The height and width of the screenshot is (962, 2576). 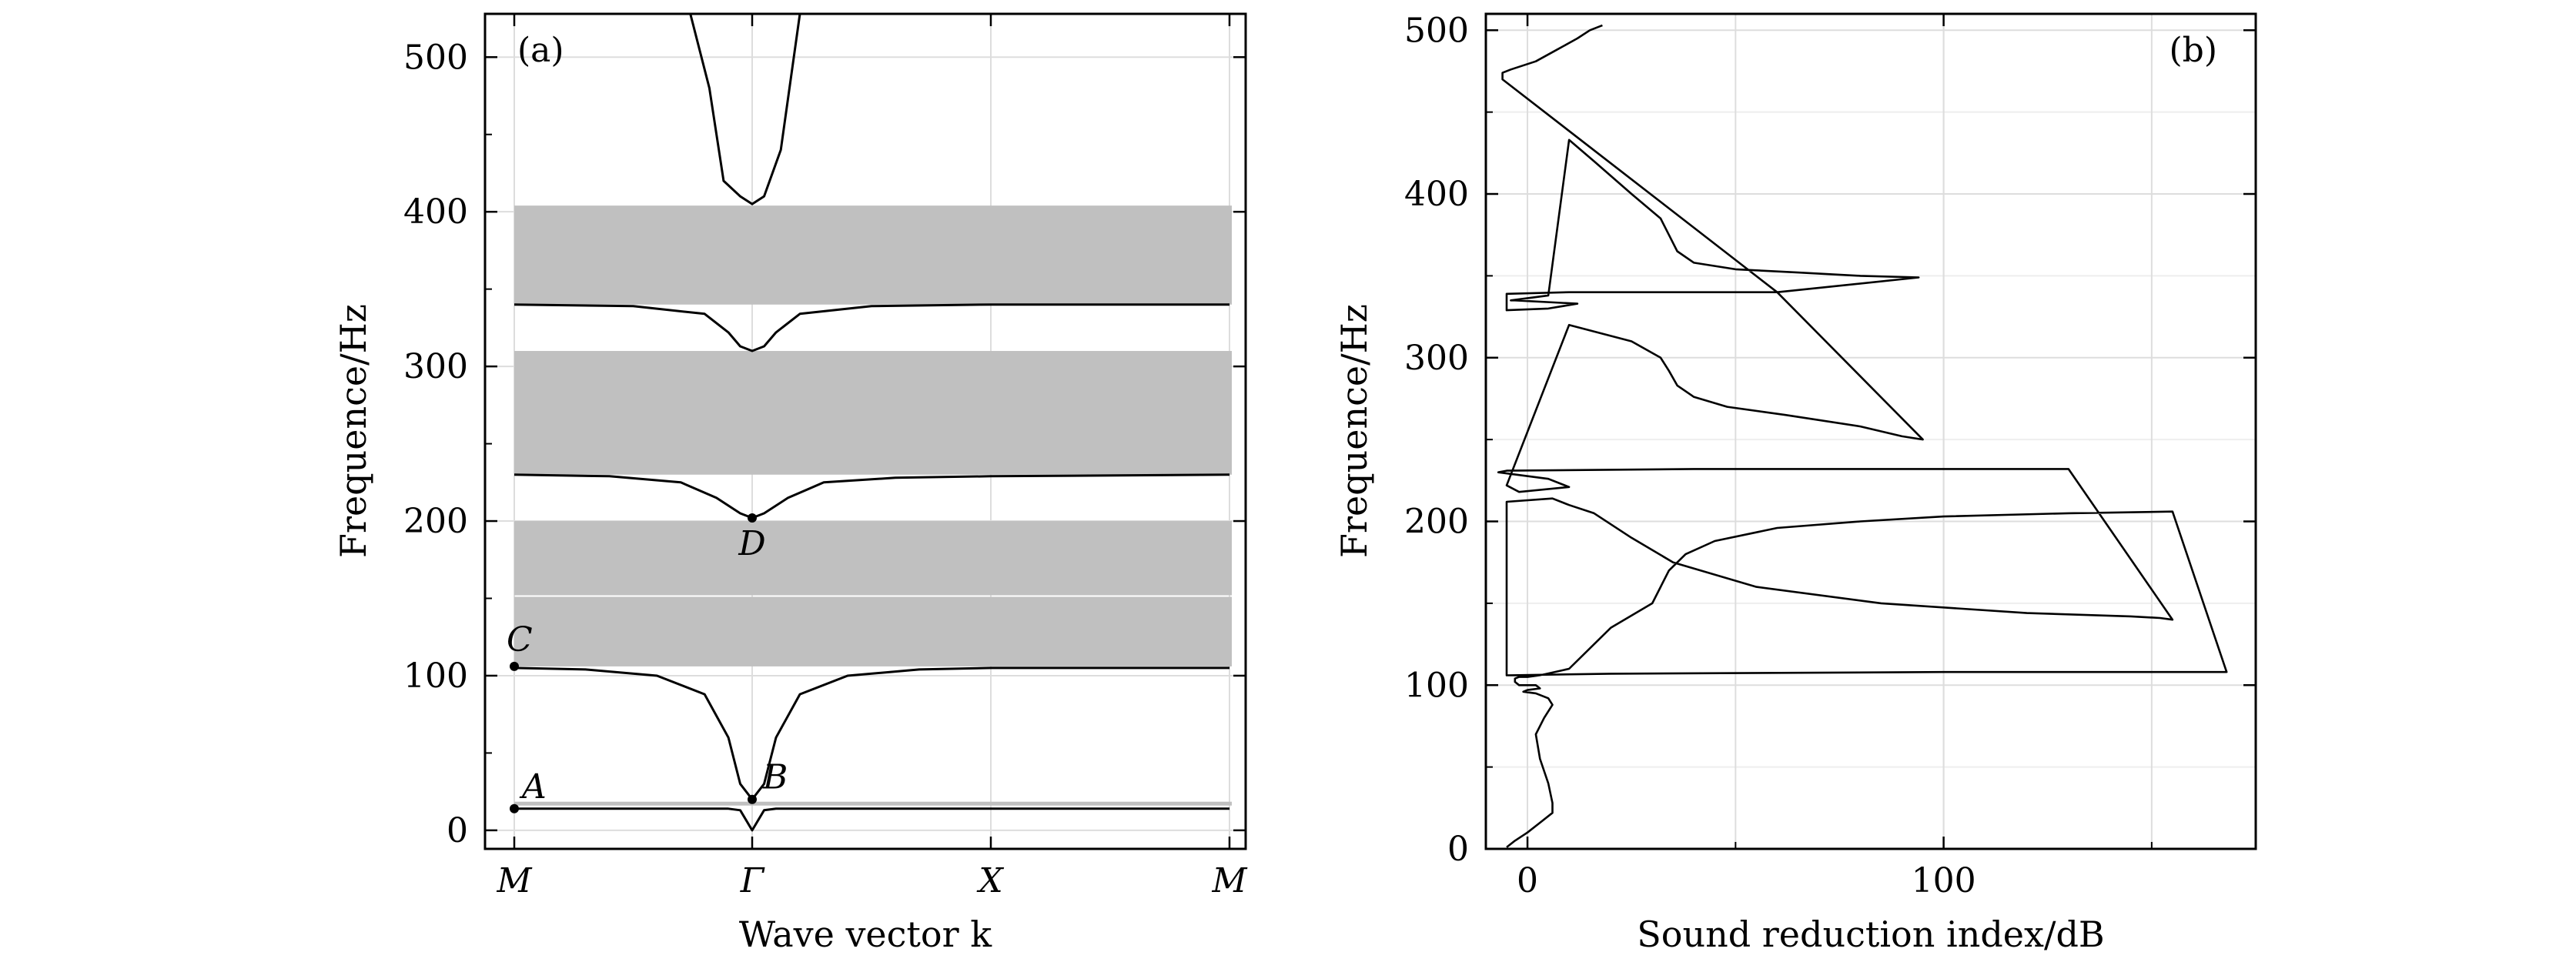 What do you see at coordinates (2194, 50) in the screenshot?
I see `panel-b-tag: (b)` at bounding box center [2194, 50].